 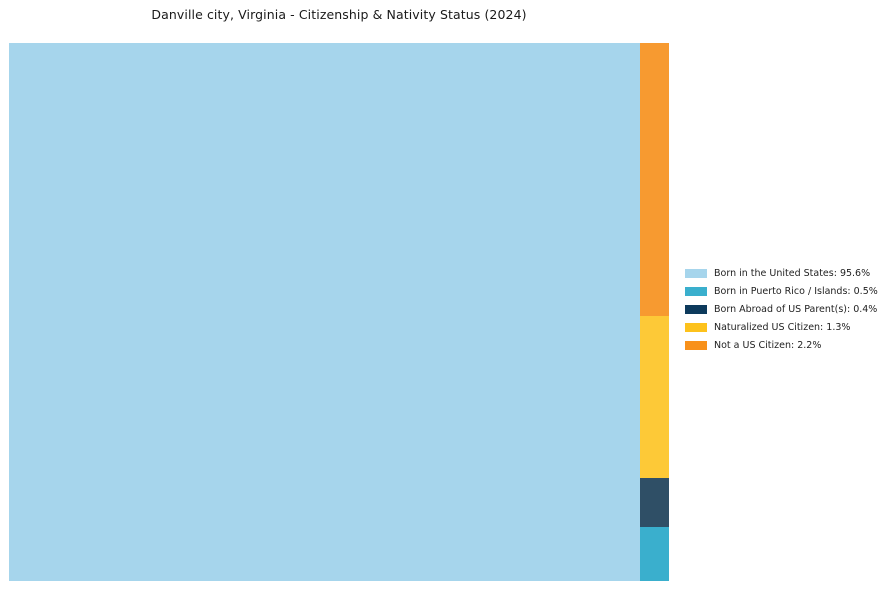 I want to click on legend-item: Born Abroad of US Parent(s): 0.4%, so click(x=785, y=309).